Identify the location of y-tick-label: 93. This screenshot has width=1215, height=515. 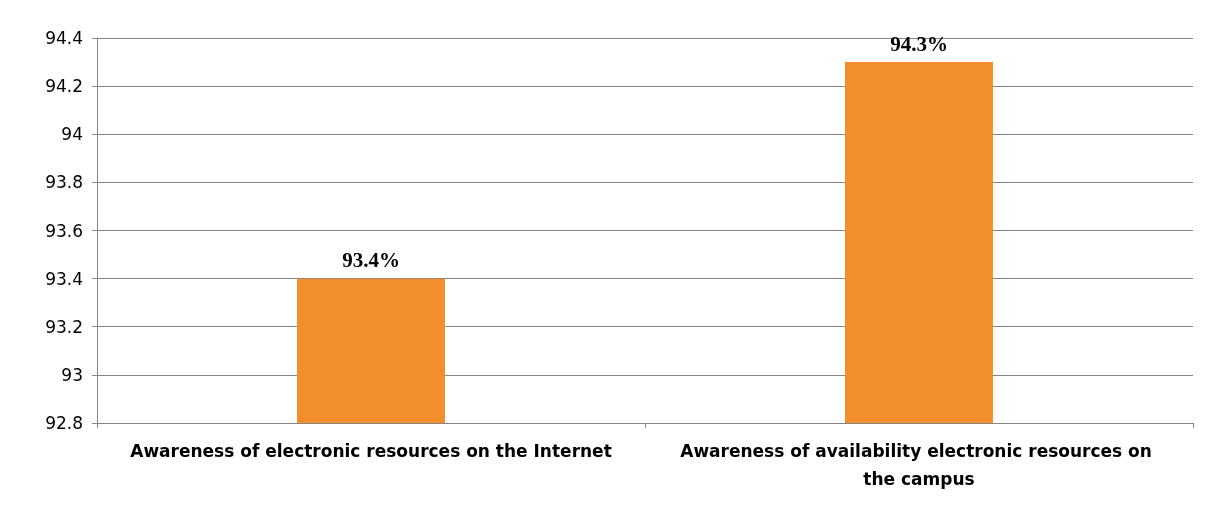
(72, 374).